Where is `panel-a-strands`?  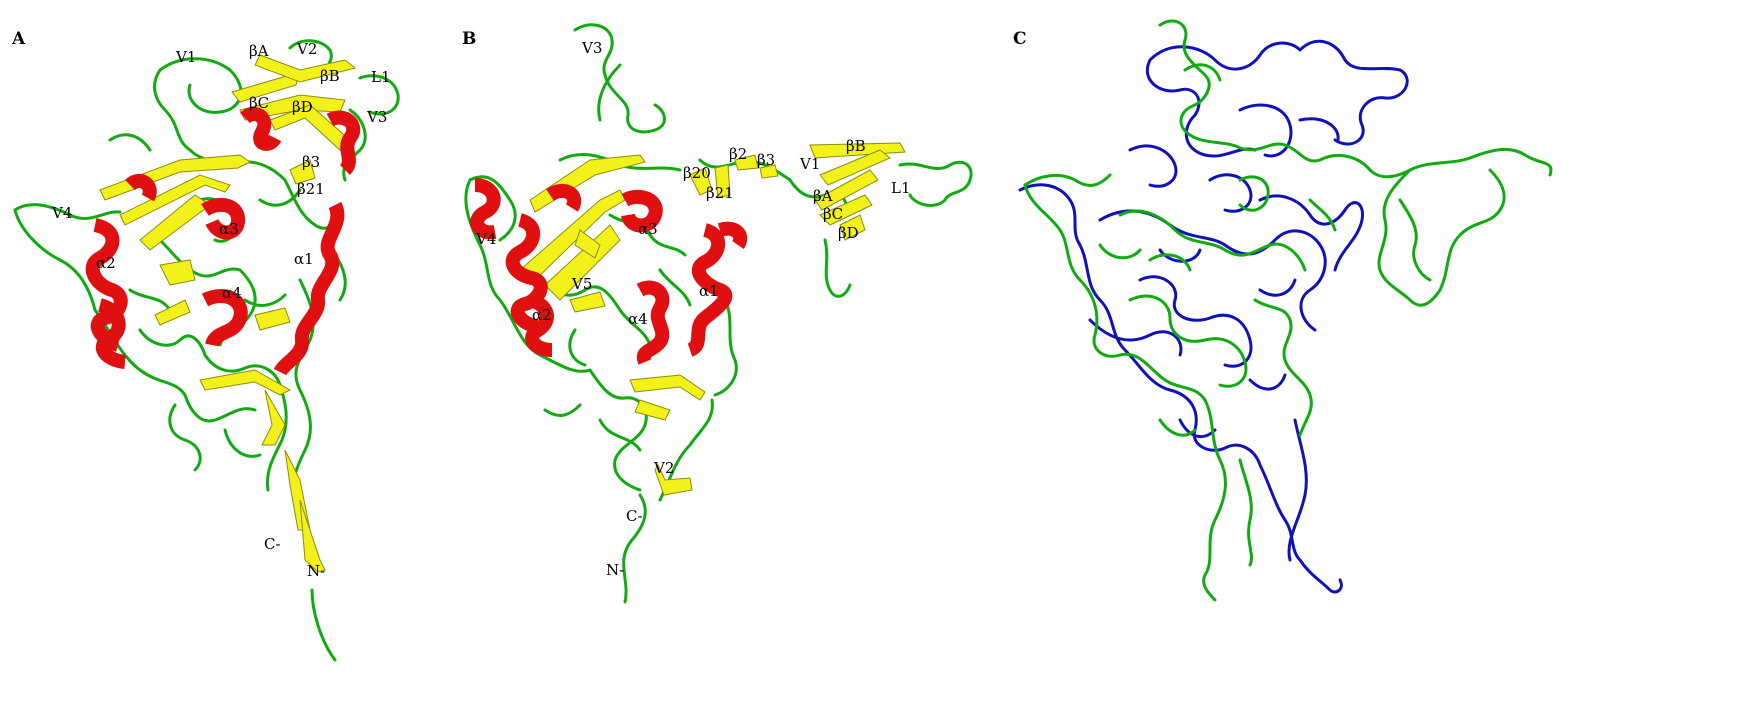
panel-a-strands is located at coordinates (228, 313).